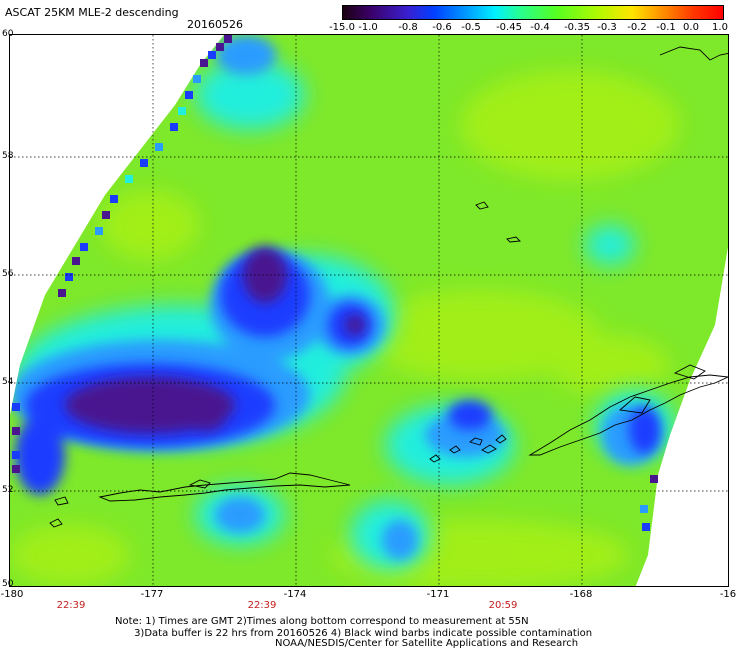 The height and width of the screenshot is (650, 740). I want to click on lat-label: 56, so click(8, 274).